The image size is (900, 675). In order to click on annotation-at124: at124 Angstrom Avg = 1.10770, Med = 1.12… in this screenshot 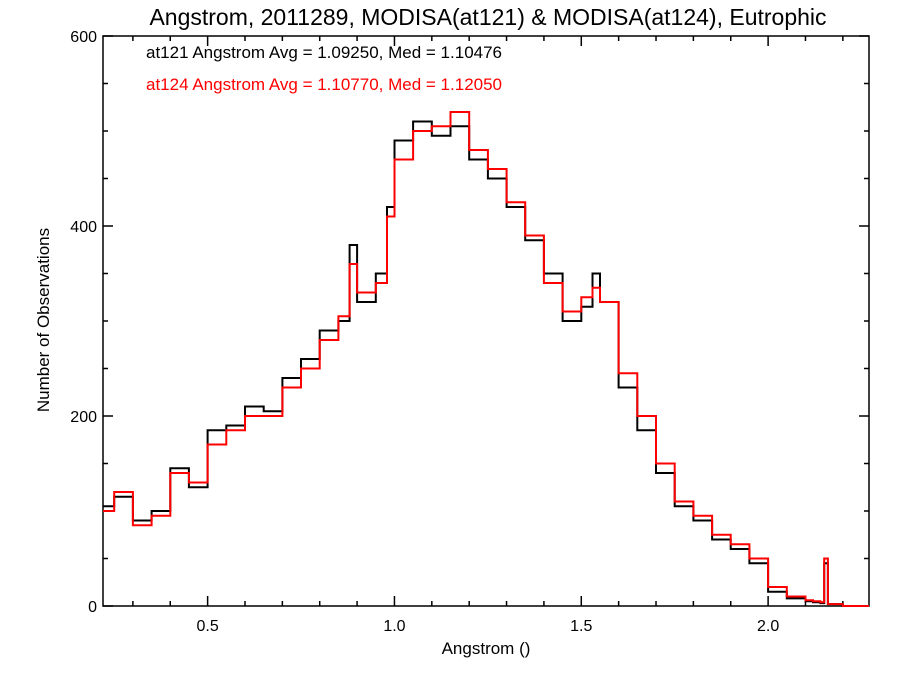, I will do `click(324, 84)`.